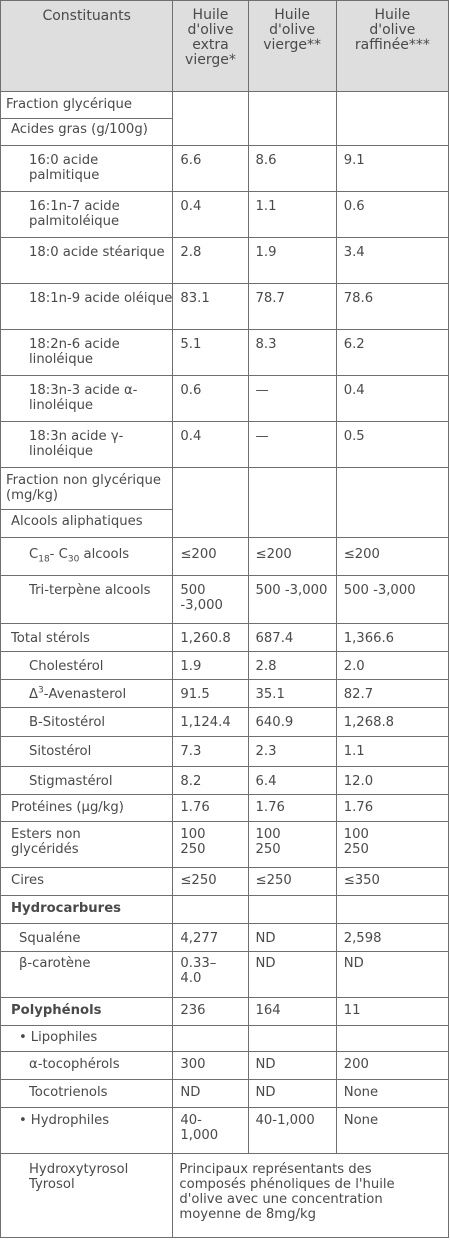  I want to click on table-row: 16:1n-7 acide palmitoléique 0.4 1.1 0.6, so click(225, 214).